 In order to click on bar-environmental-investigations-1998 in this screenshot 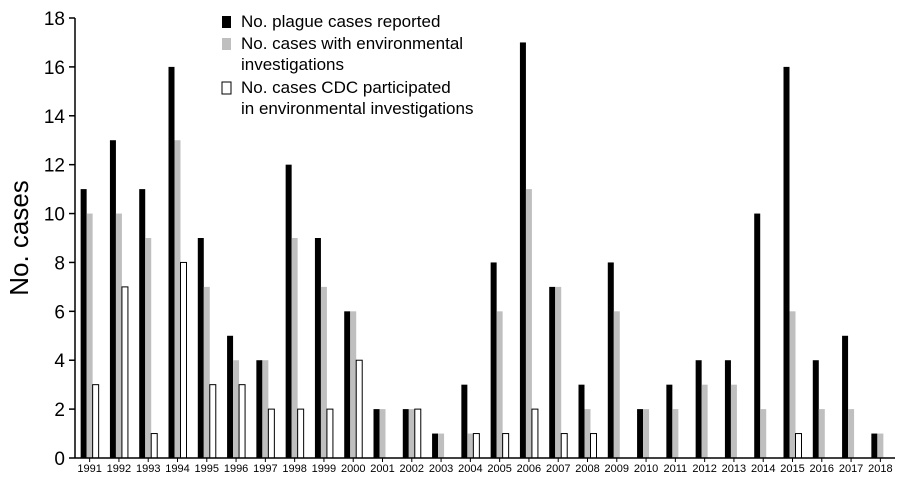, I will do `click(294, 348)`.